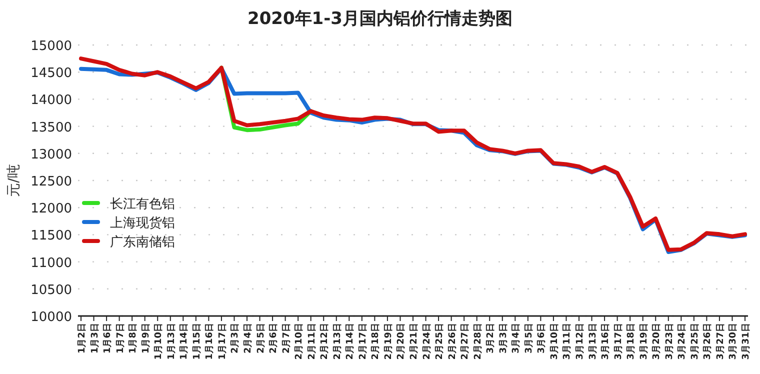 This screenshot has width=760, height=374. Describe the element at coordinates (401, 341) in the screenshot. I see `x-tick-label: 2月20日` at that location.